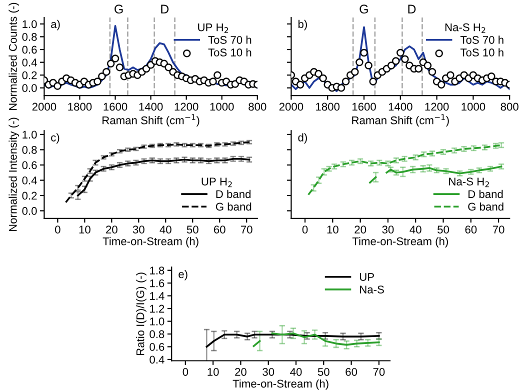  Describe the element at coordinates (151, 120) in the screenshot. I see `x-axis-title: Raman Shift (cm$^{−1}$)` at that location.